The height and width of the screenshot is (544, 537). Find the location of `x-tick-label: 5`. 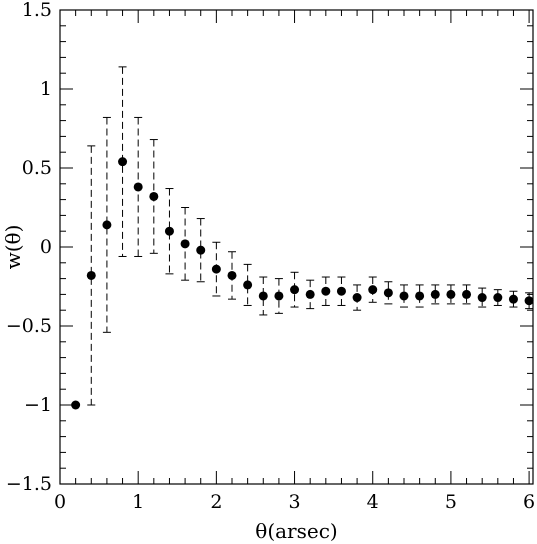

x-tick-label: 5 is located at coordinates (451, 502).